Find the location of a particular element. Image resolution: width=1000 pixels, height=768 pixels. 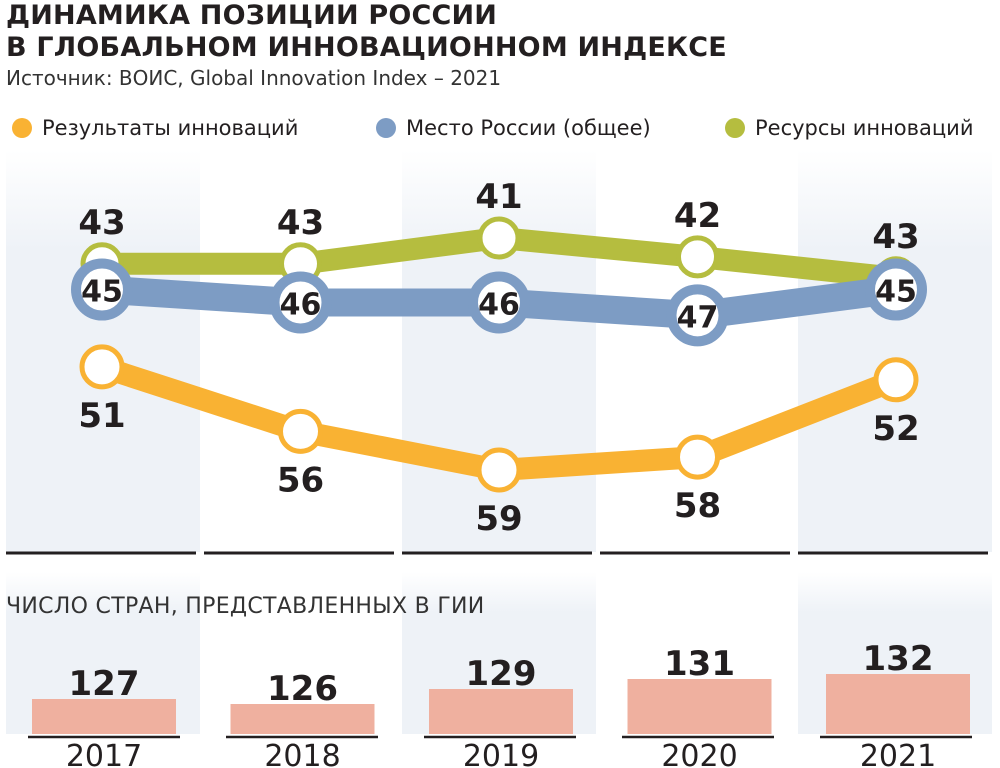

point-overall-2020 is located at coordinates (697, 315).